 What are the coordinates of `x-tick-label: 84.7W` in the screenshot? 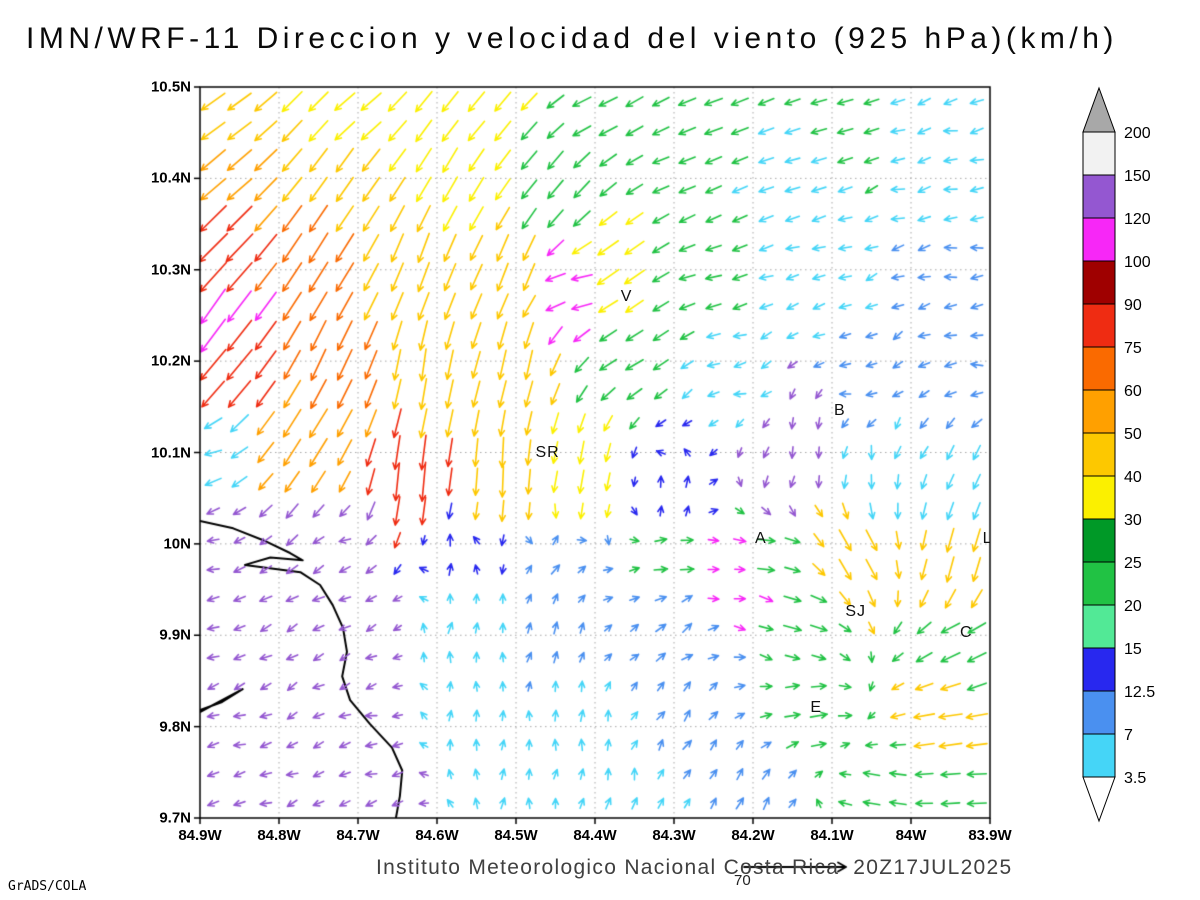 It's located at (358, 835).